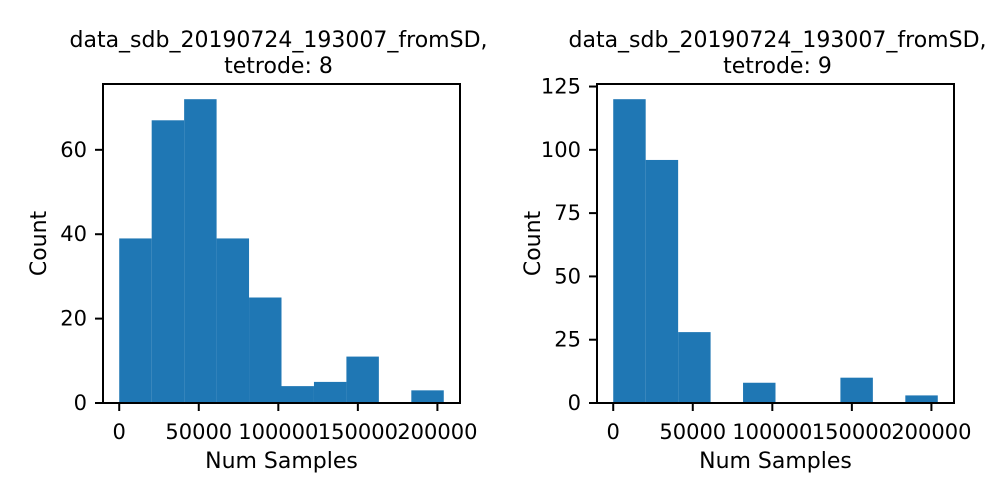 The image size is (1000, 500). I want to click on y-tick-label: 125, so click(561, 87).